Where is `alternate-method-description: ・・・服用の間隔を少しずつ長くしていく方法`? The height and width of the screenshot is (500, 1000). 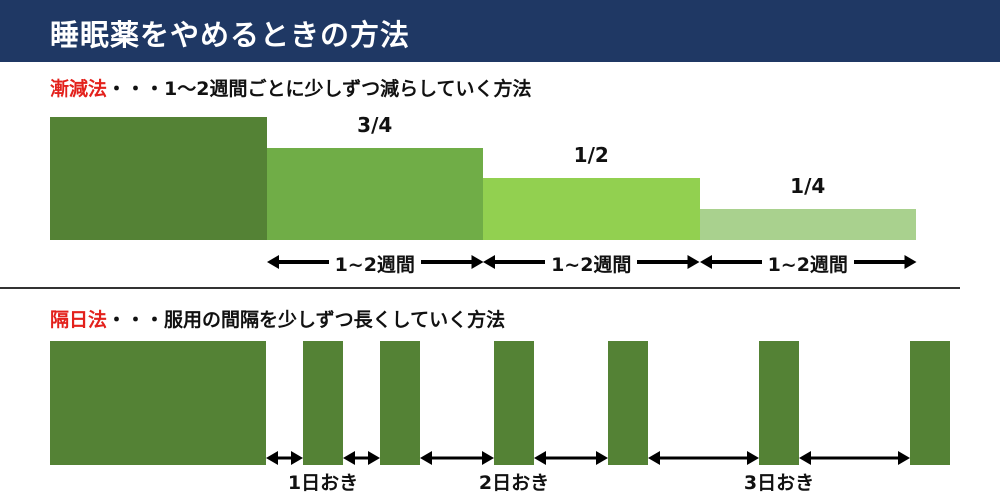
alternate-method-description: ・・・服用の間隔を少しずつ長くしていく方法 is located at coordinates (306, 320).